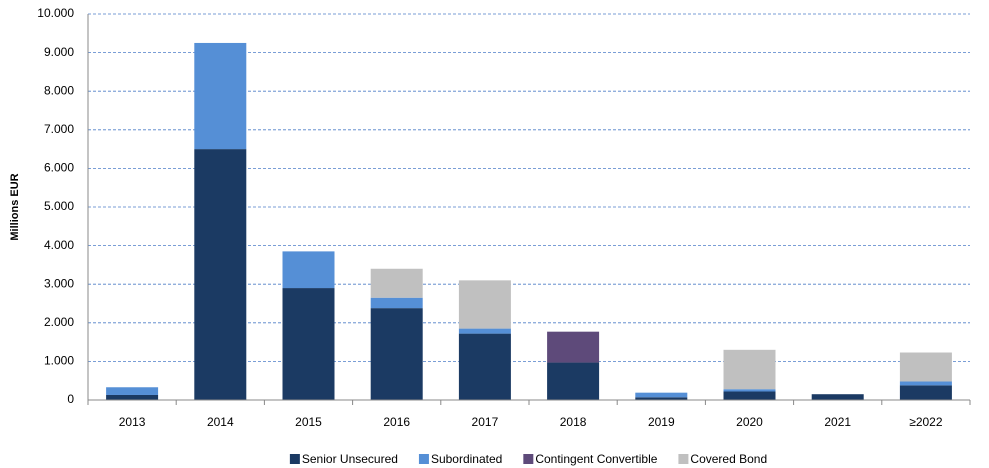  I want to click on y-tick-label: 10.000, so click(55, 13).